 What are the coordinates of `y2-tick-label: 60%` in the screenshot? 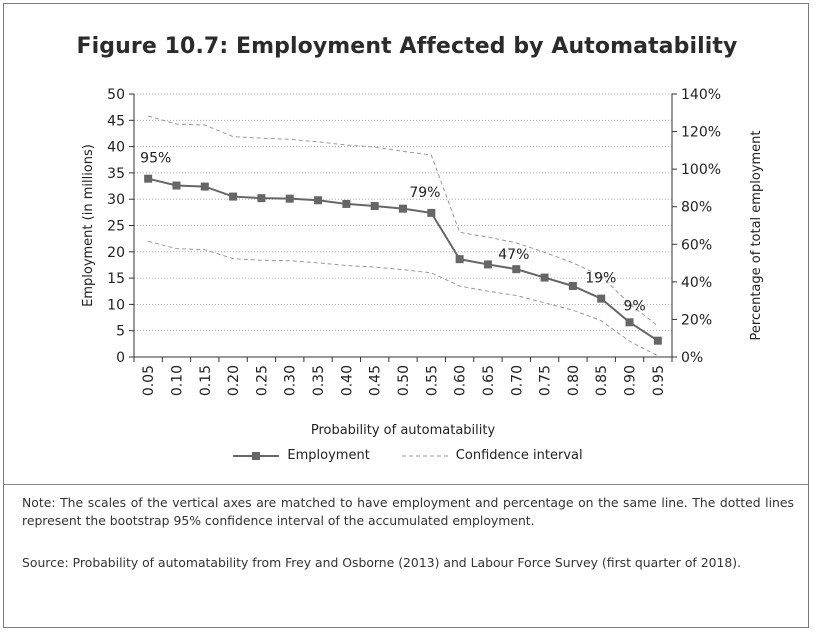 It's located at (696, 245).